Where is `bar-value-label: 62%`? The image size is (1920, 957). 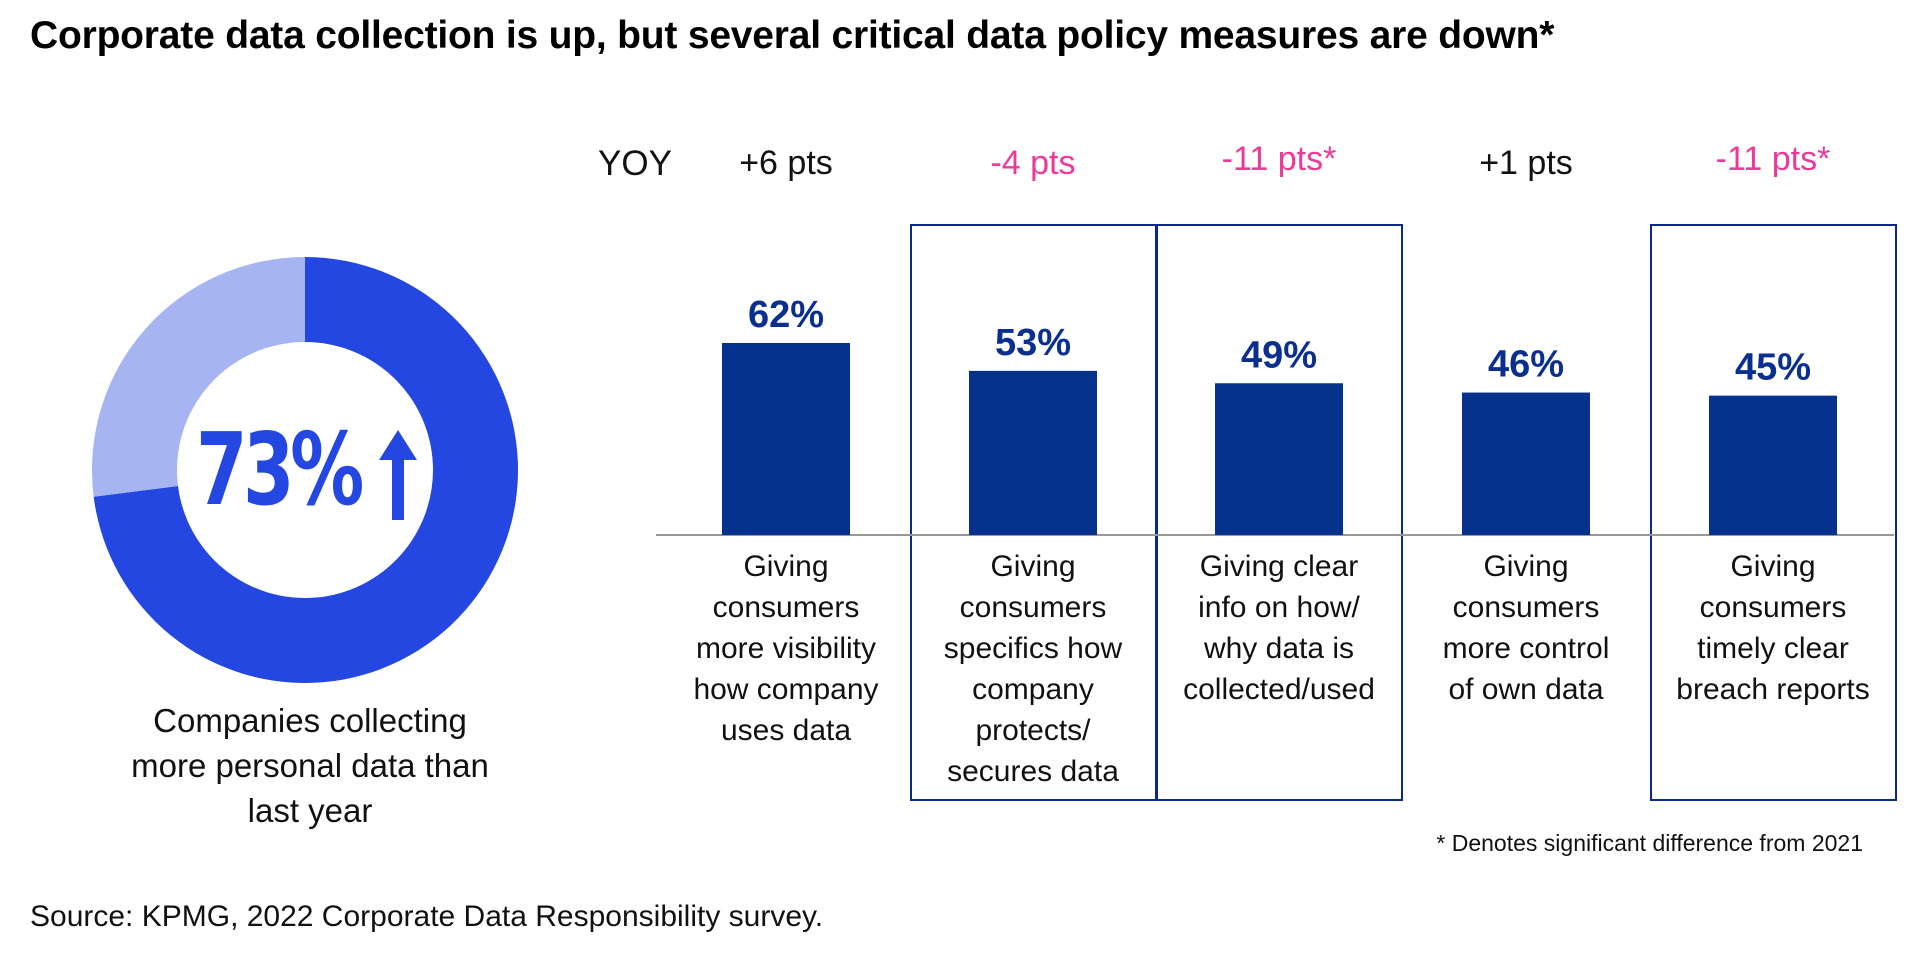 bar-value-label: 62% is located at coordinates (786, 315).